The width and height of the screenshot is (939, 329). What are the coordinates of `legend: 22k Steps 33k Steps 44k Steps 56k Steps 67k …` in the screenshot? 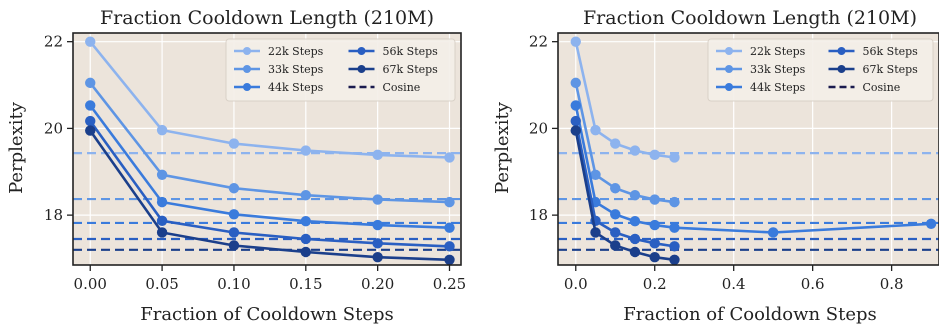 It's located at (820, 70).